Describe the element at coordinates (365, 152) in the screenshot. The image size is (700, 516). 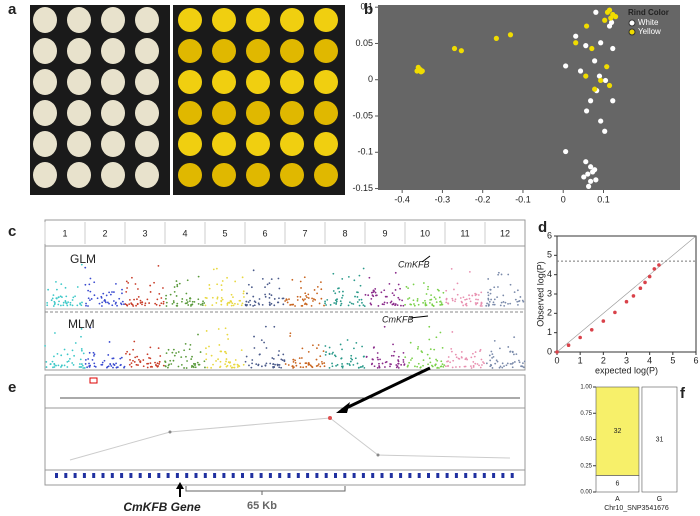
I see `y-tick-label: -0.1` at that location.